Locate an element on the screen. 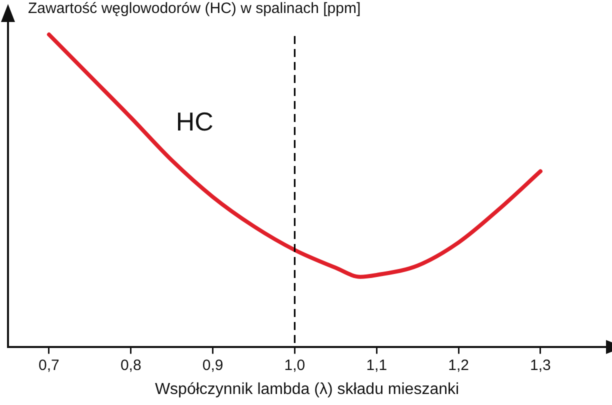  x-axis-title: Współczynnik lambda (λ) składu mieszanki is located at coordinates (307, 389).